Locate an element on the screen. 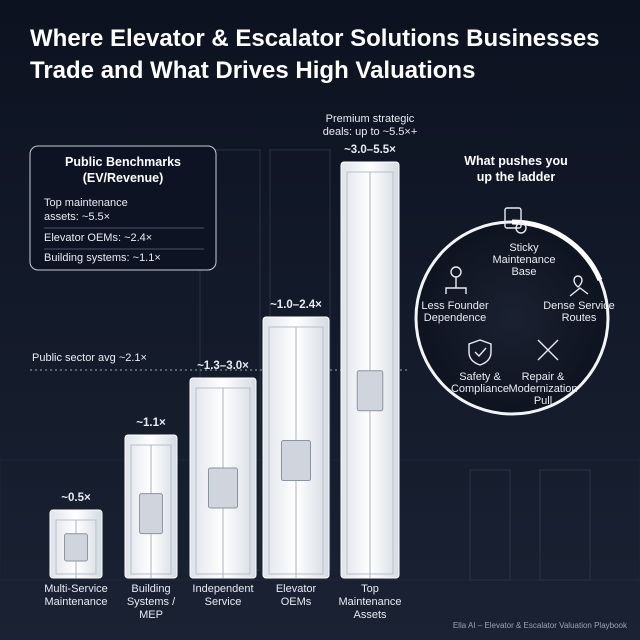 Image resolution: width=640 pixels, height=640 pixels. tier-name: OEMs is located at coordinates (296, 602).